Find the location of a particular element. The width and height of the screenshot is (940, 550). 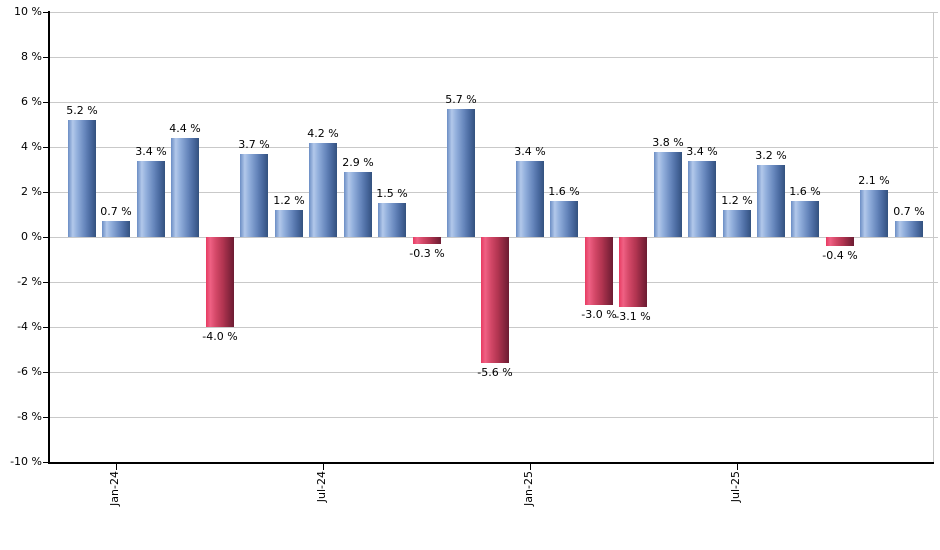

y-axis-tick-label: -2 % is located at coordinates (29, 281).